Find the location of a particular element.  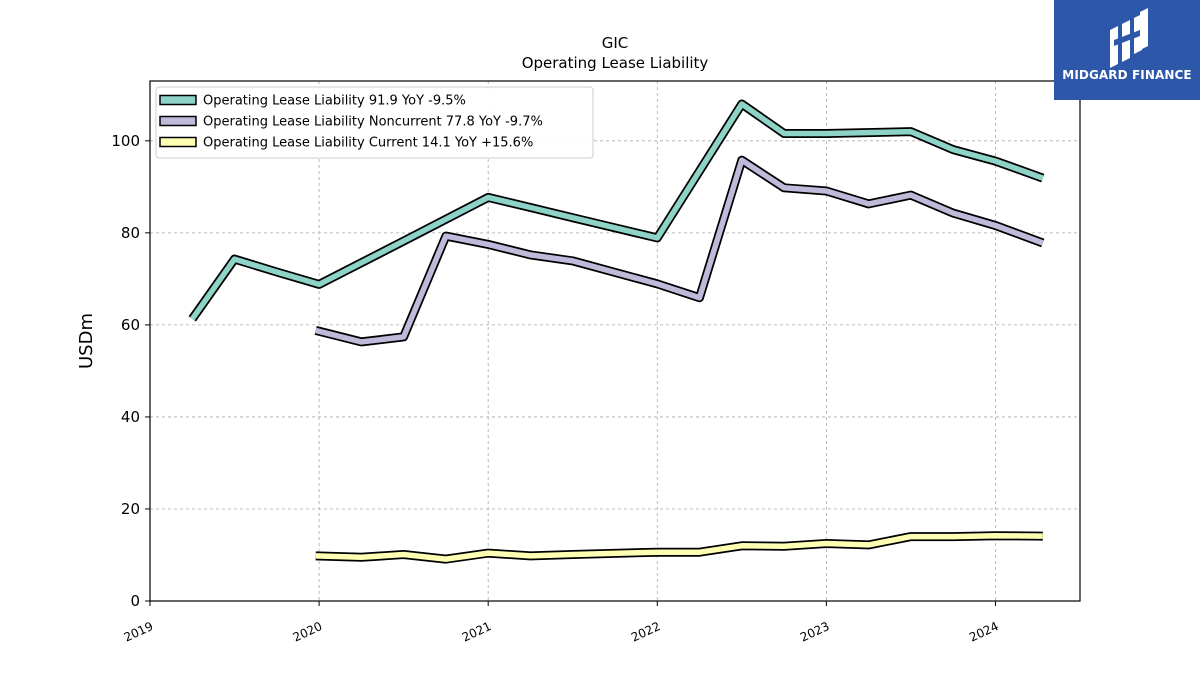

legend-box is located at coordinates (374, 122).